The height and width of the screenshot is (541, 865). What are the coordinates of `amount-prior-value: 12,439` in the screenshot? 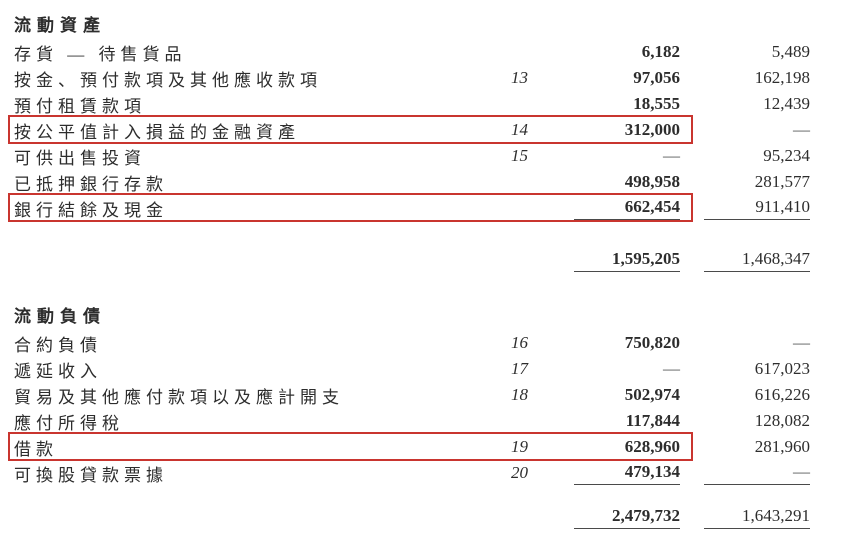 It's located at (786, 103).